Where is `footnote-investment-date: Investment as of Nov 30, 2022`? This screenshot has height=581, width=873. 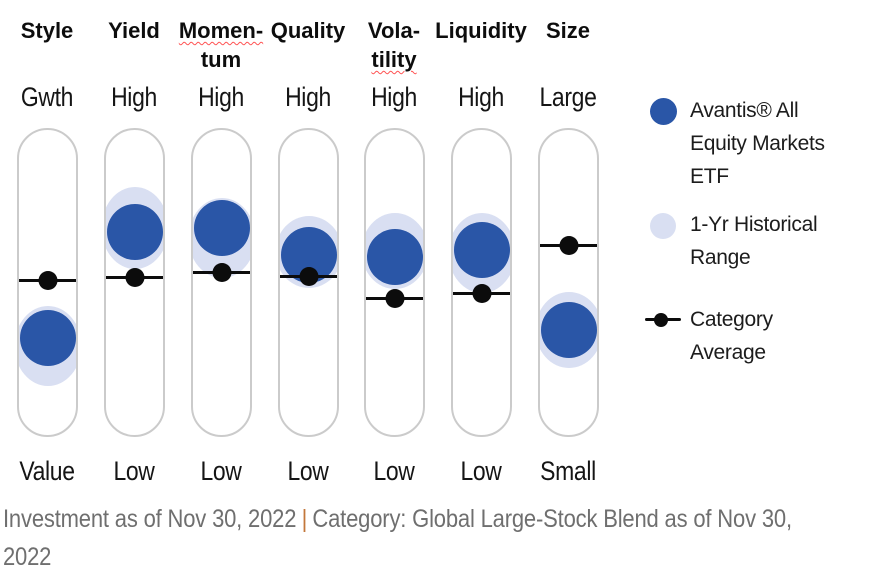 footnote-investment-date: Investment as of Nov 30, 2022 is located at coordinates (150, 519).